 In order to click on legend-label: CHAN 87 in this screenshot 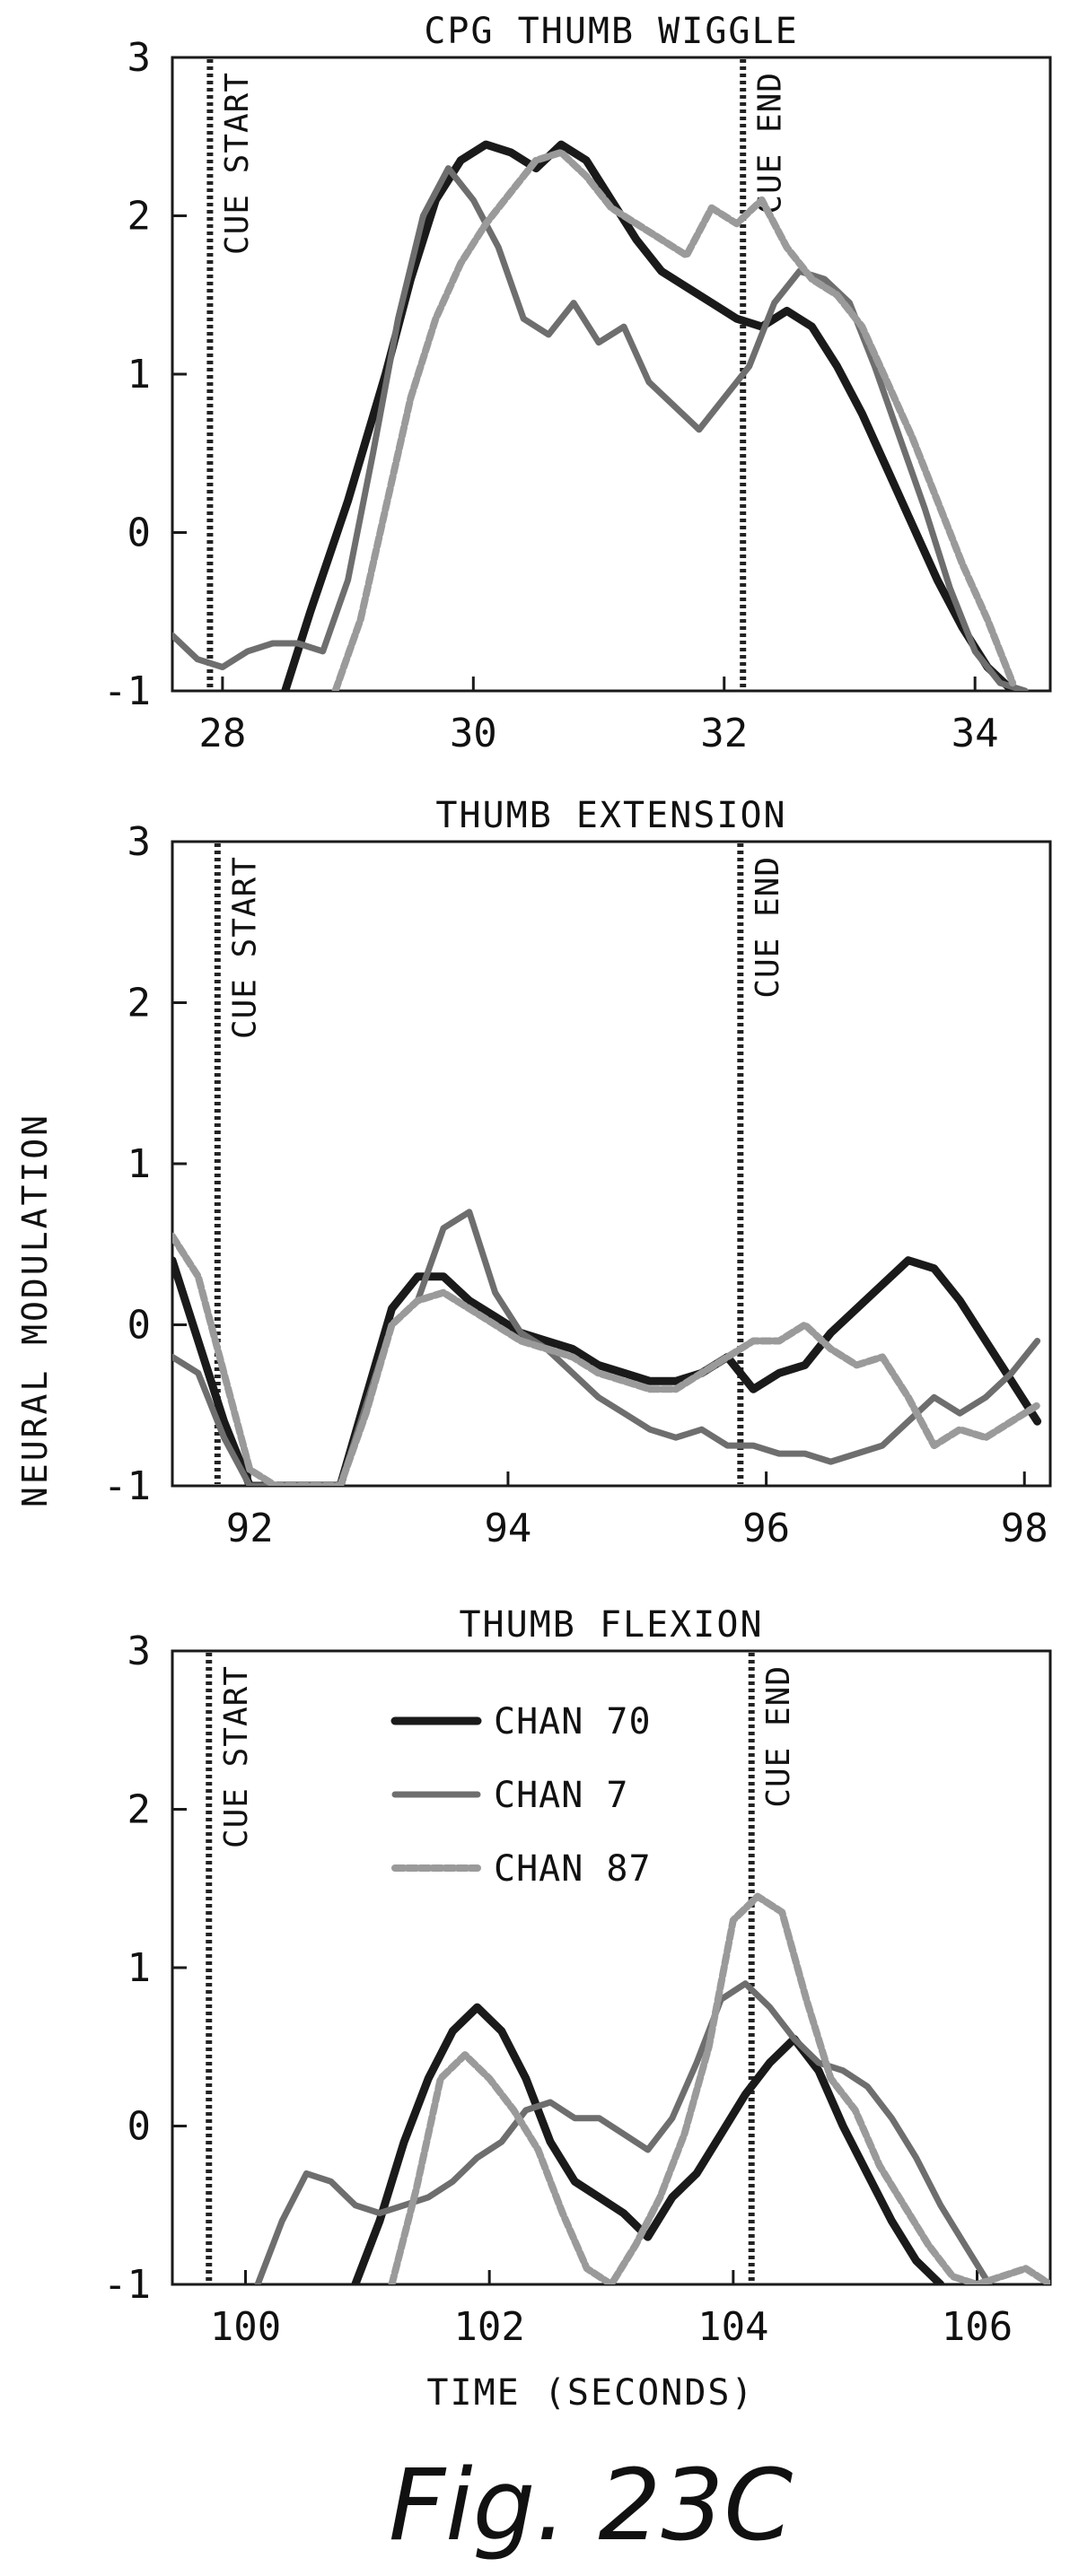, I will do `click(573, 1869)`.